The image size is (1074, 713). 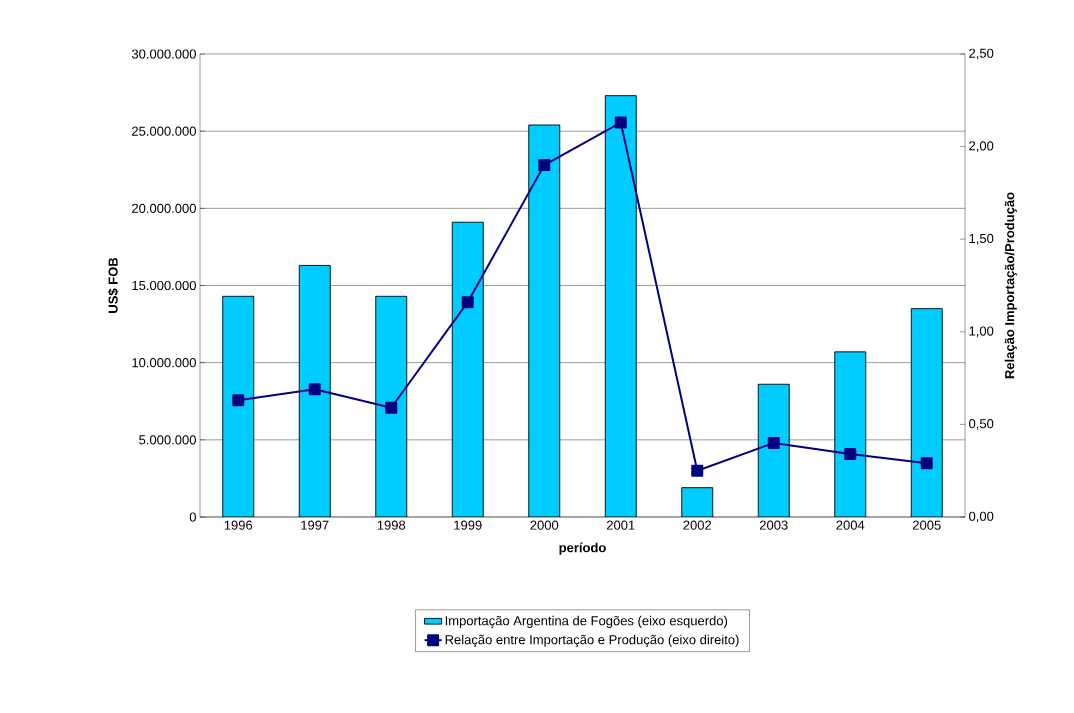 I want to click on y-tick-label: 25.000.000, so click(x=164, y=131).